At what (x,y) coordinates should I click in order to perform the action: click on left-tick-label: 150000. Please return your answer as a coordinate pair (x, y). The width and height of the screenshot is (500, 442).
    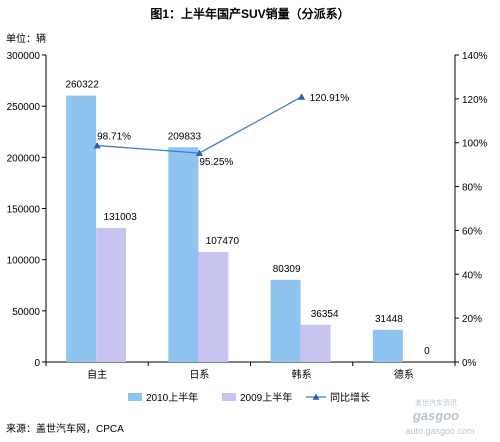
    Looking at the image, I should click on (24, 210).